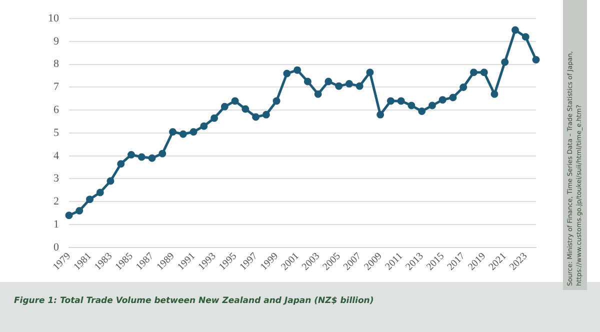 This screenshot has width=600, height=332. What do you see at coordinates (165, 261) in the screenshot?
I see `x-tick-label: 1989` at bounding box center [165, 261].